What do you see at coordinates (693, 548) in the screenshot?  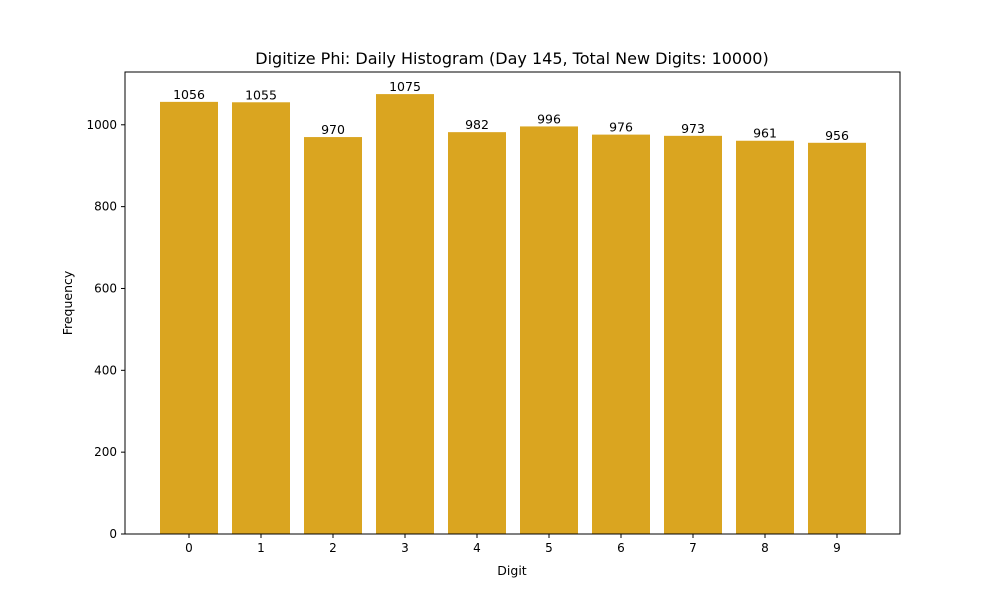 I see `x-tick-label: 7` at bounding box center [693, 548].